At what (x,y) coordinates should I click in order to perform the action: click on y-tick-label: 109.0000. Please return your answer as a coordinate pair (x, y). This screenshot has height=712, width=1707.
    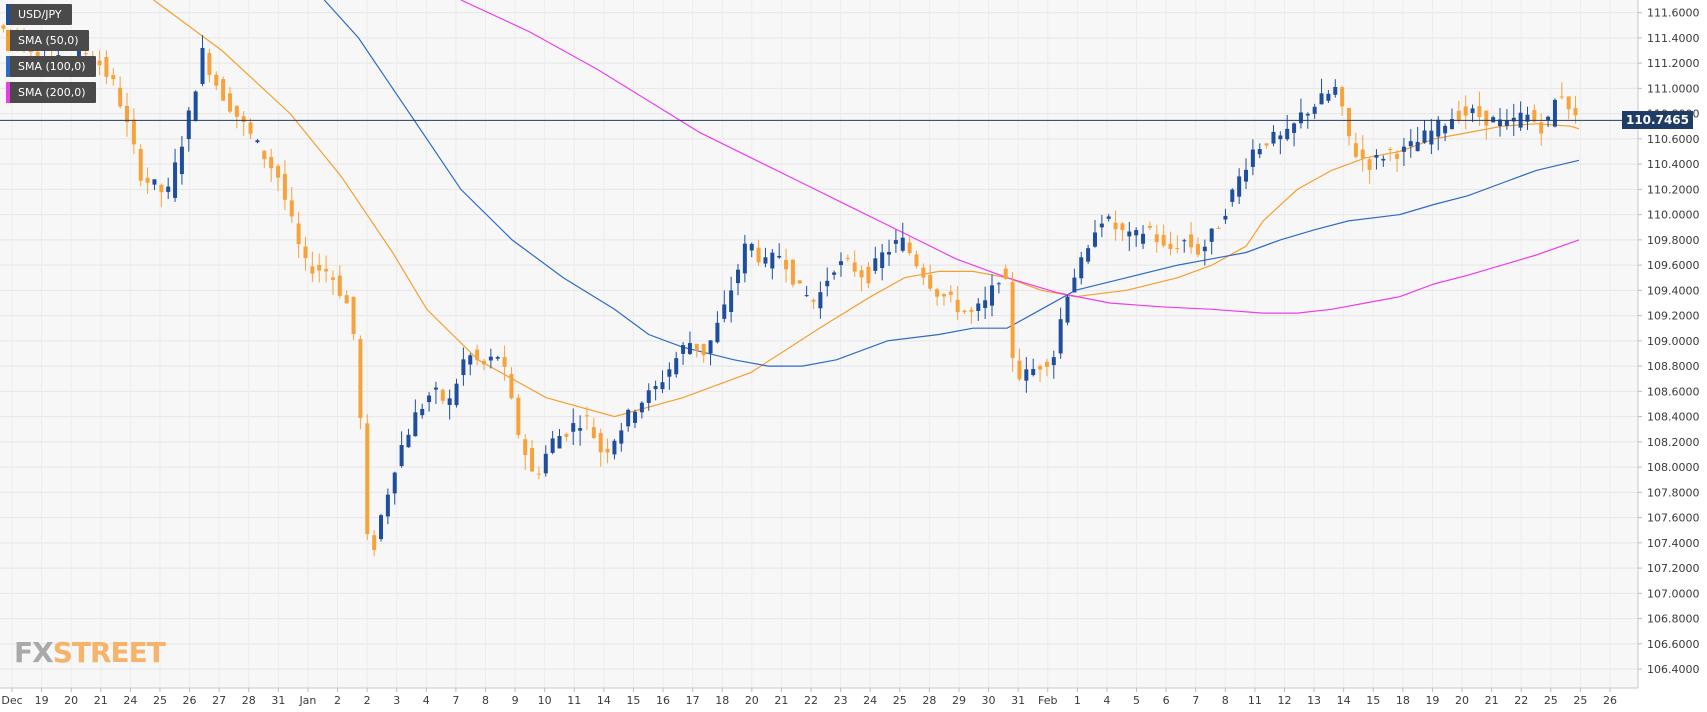
    Looking at the image, I should click on (1673, 341).